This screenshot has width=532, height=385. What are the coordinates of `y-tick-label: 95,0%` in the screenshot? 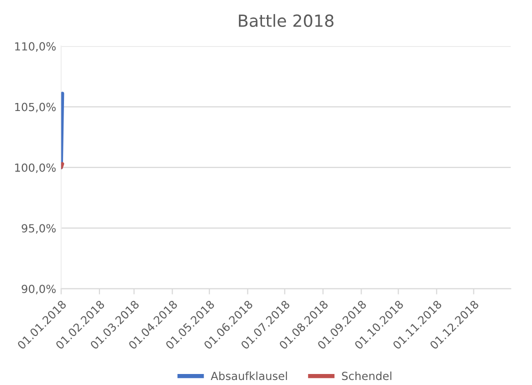 It's located at (39, 229).